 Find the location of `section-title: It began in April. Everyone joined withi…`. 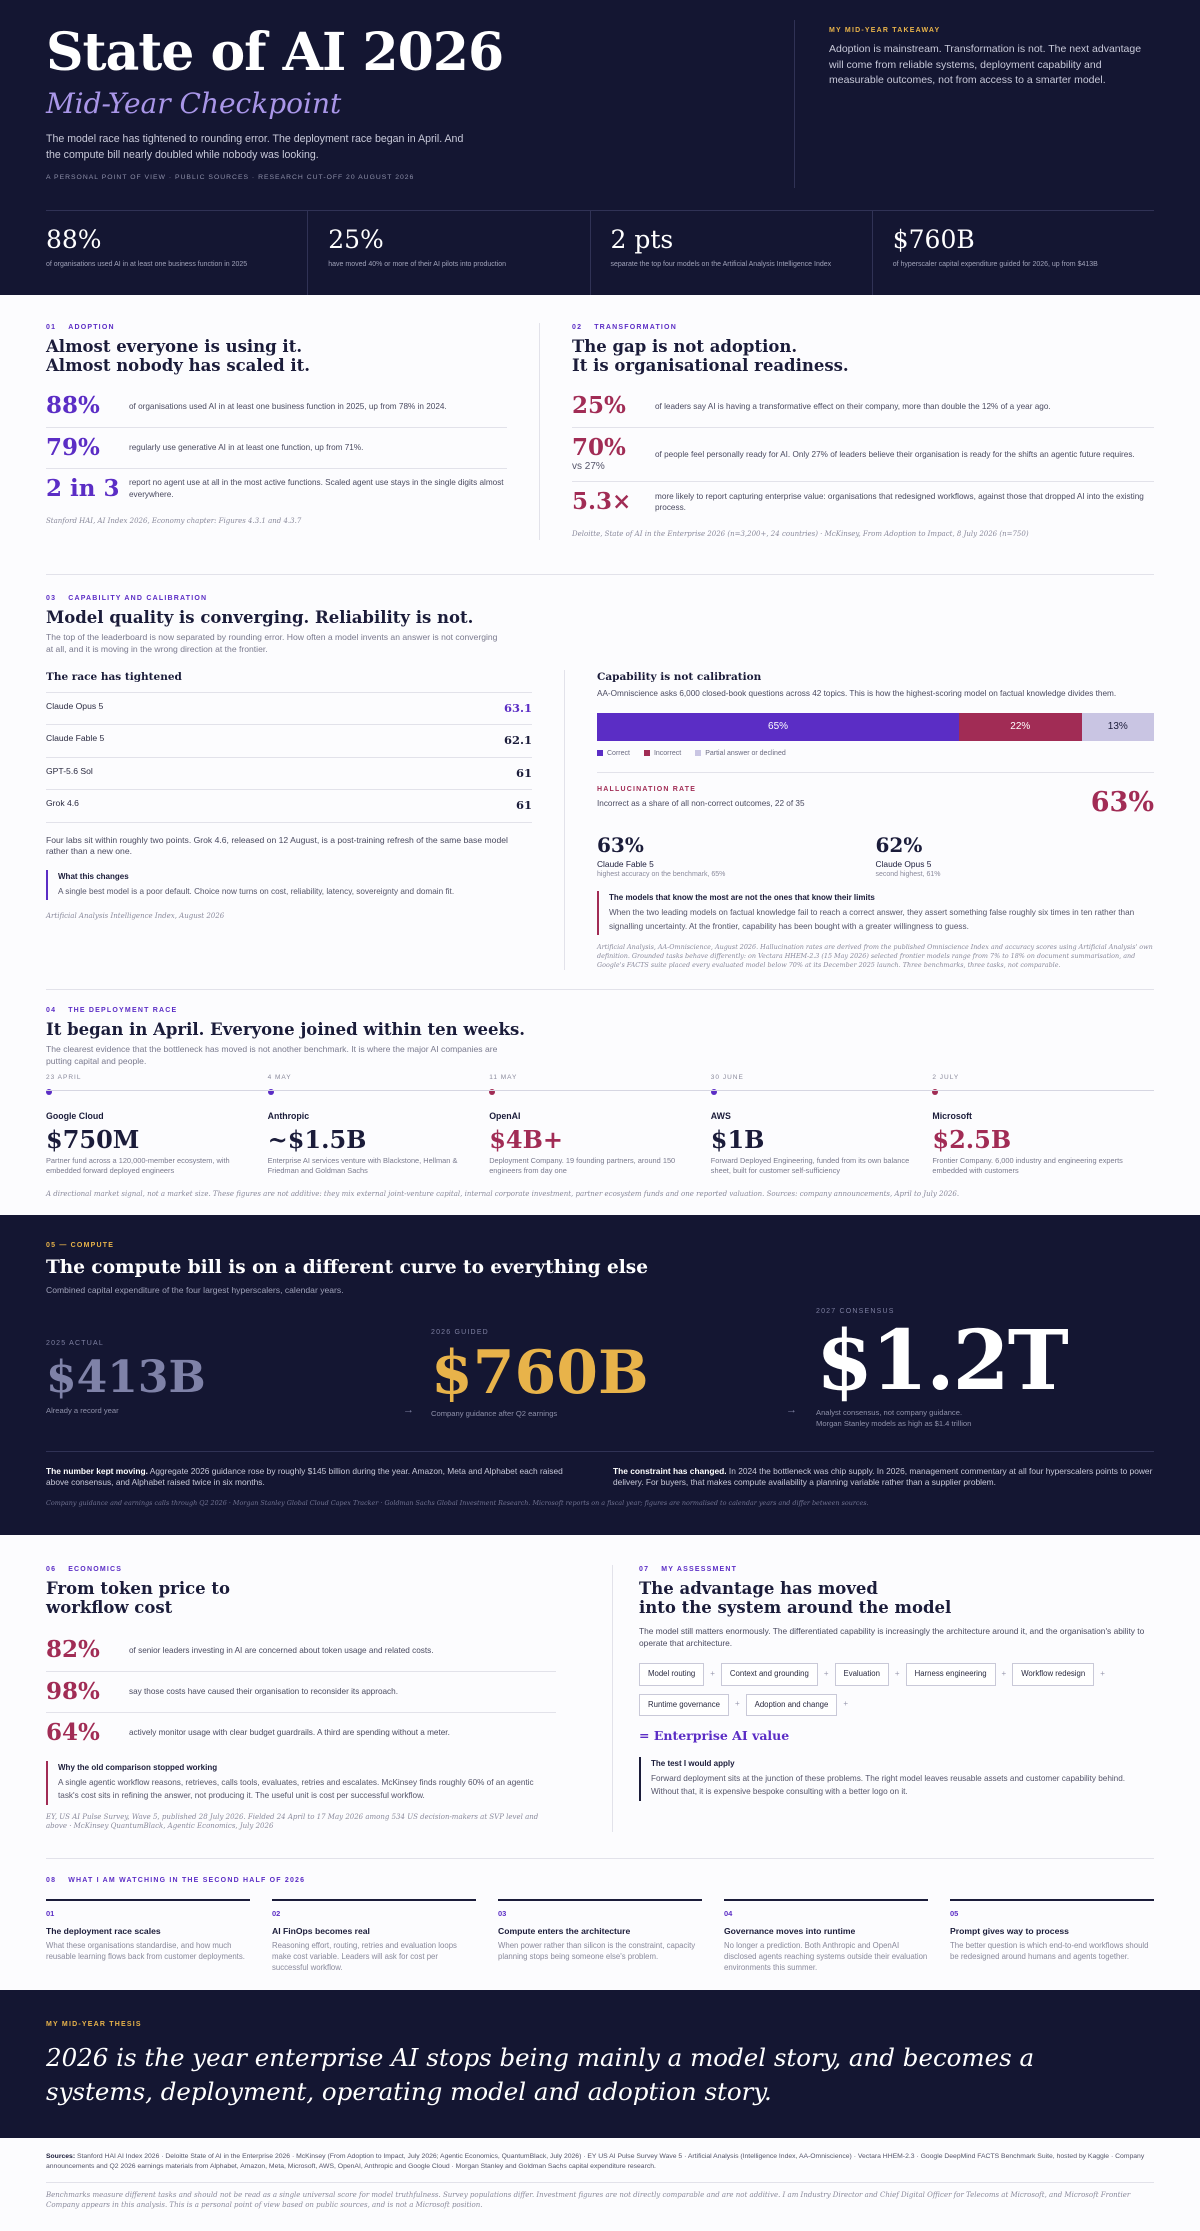

section-title: It began in April. Everyone joined withi… is located at coordinates (285, 1030).